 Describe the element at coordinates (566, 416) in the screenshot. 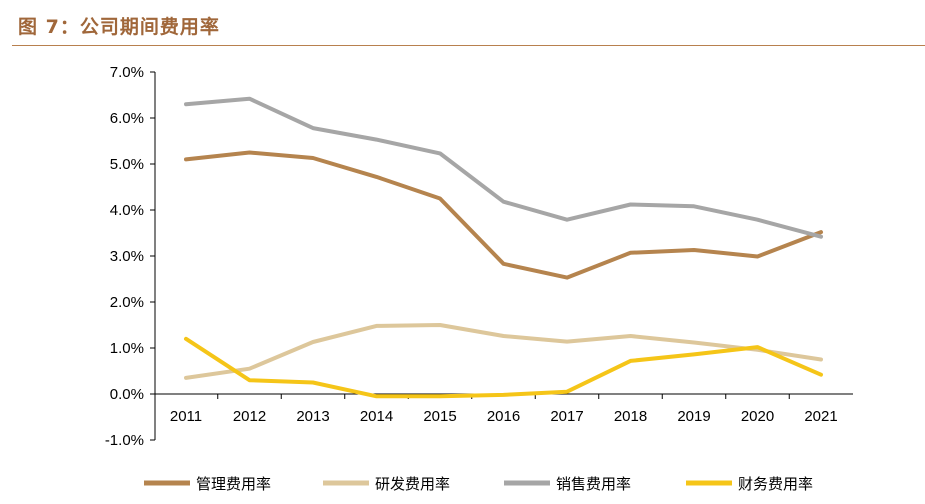

I see `x-tick-label: 2017` at that location.